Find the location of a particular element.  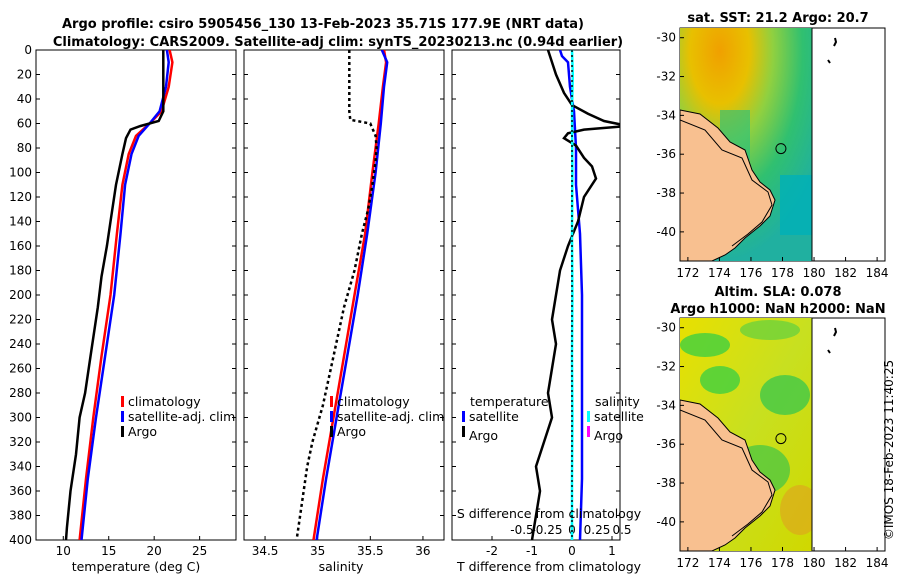

temperature-legend: climatology satellite-adj. clim Argo is located at coordinates (178, 416).